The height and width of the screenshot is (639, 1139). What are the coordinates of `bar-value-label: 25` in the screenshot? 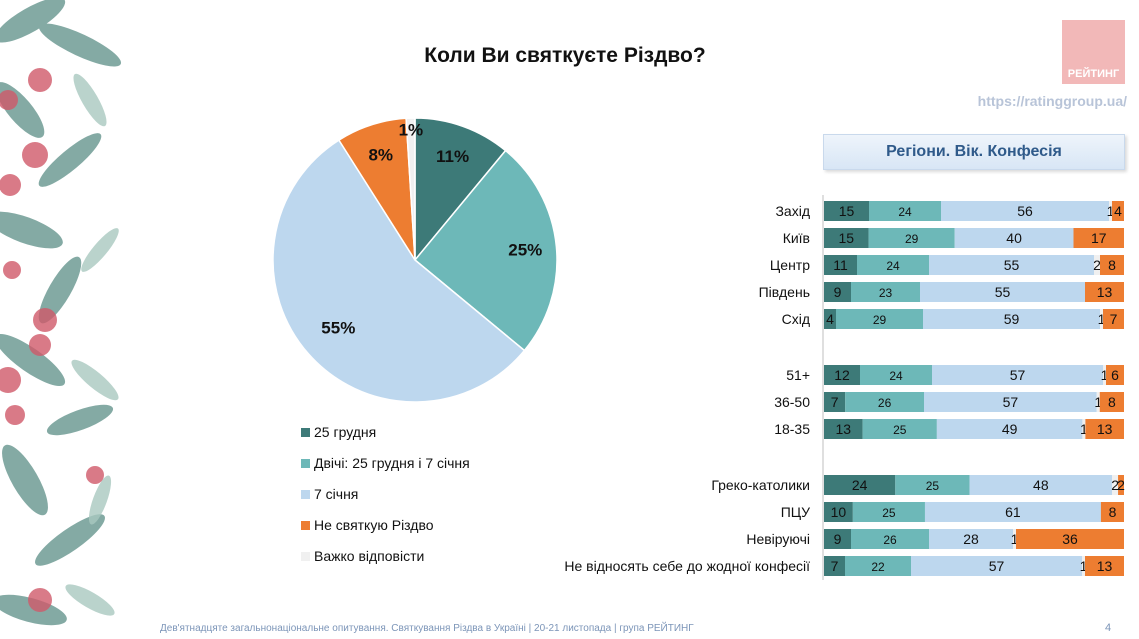 It's located at (933, 486).